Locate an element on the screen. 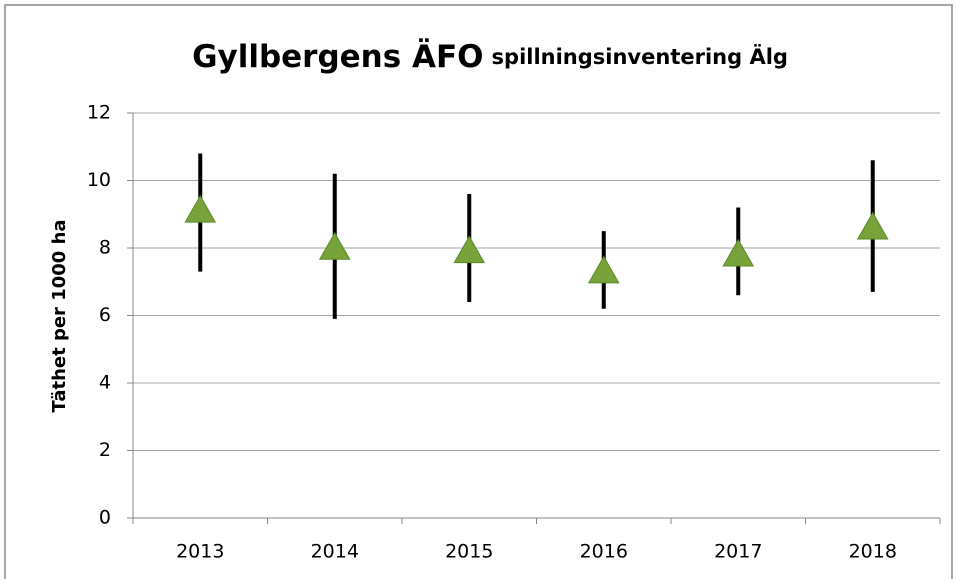 The image size is (957, 579). x-tick-label: 2014 is located at coordinates (335, 552).